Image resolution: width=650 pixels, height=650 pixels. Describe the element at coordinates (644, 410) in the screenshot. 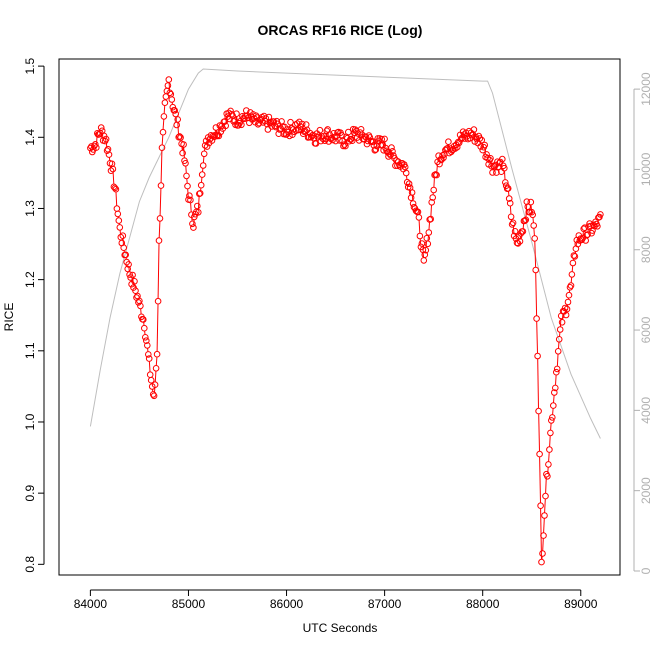

I see `y2-tick-label: 4000` at that location.